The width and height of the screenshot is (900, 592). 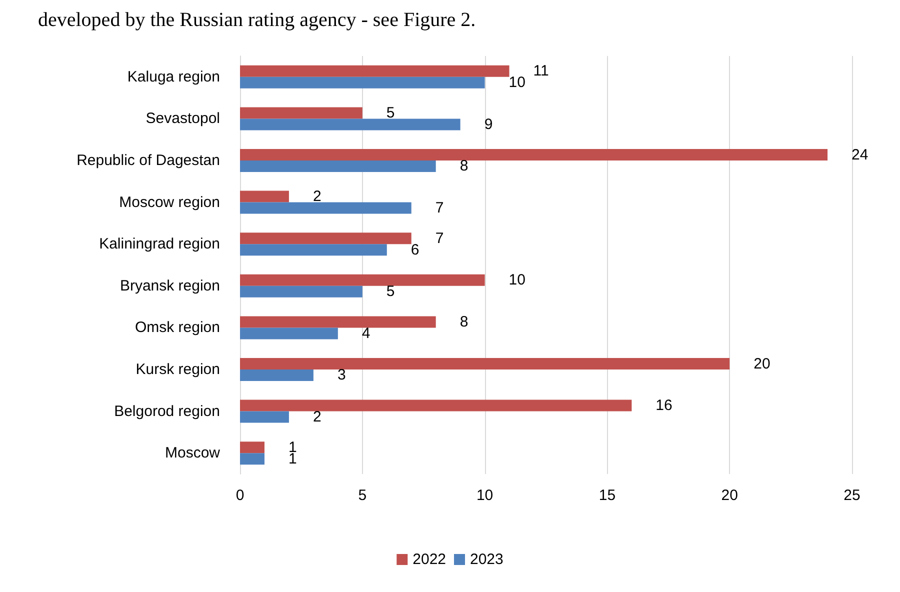 I want to click on data-label: 11, so click(x=541, y=71).